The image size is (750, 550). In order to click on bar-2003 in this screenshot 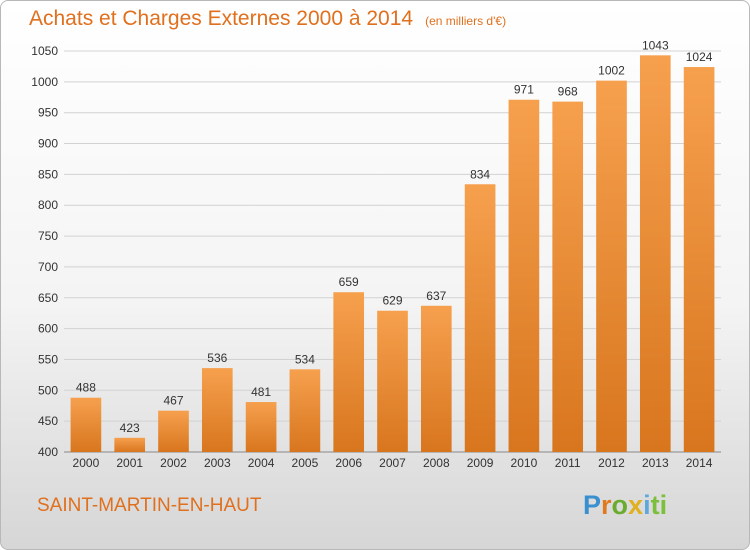, I will do `click(217, 410)`.